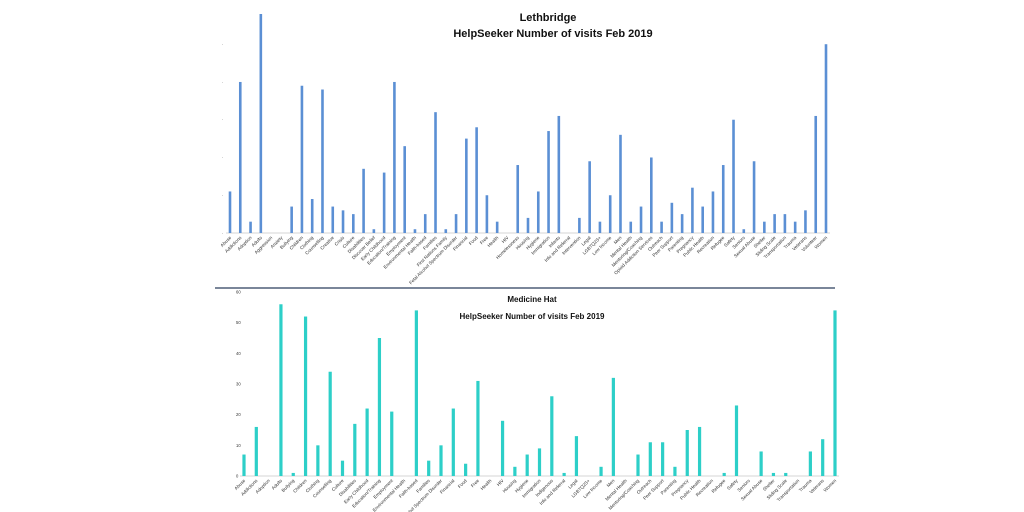 This screenshot has width=1024, height=512. What do you see at coordinates (238, 353) in the screenshot?
I see `y-tick-label: 40` at bounding box center [238, 353].